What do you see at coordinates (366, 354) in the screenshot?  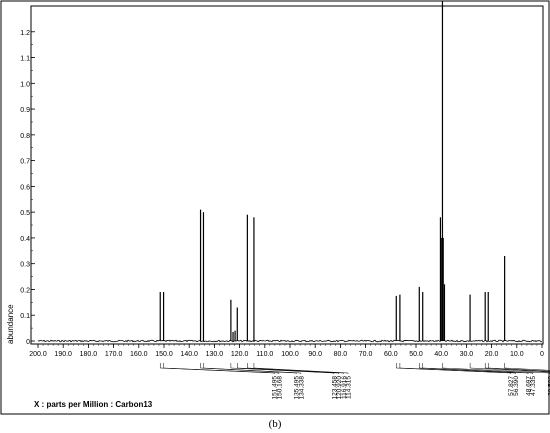 I see `x-tick-label: 70.0` at bounding box center [366, 354].